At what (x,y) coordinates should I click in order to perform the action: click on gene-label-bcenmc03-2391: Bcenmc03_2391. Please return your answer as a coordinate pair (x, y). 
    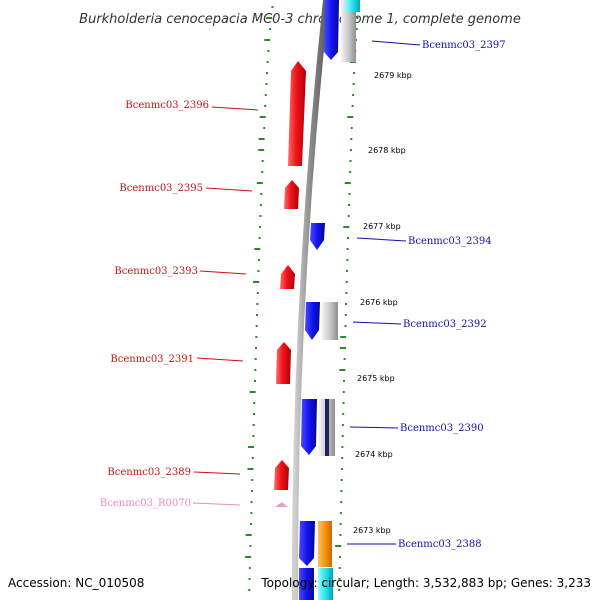
    Looking at the image, I should click on (152, 359).